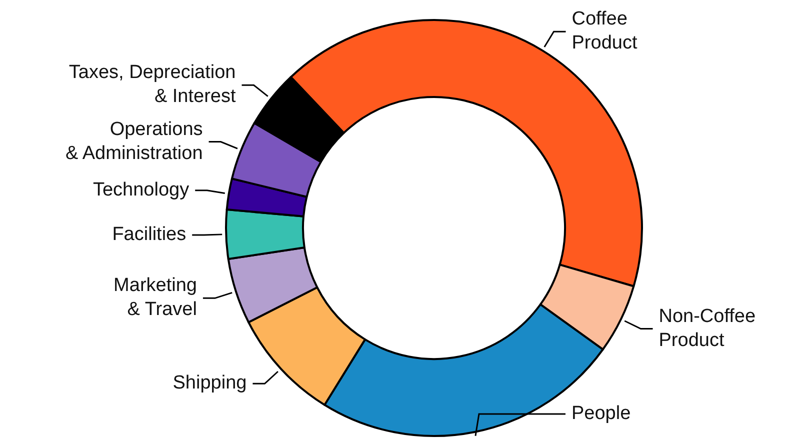  I want to click on slice-label: Shipping, so click(209, 383).